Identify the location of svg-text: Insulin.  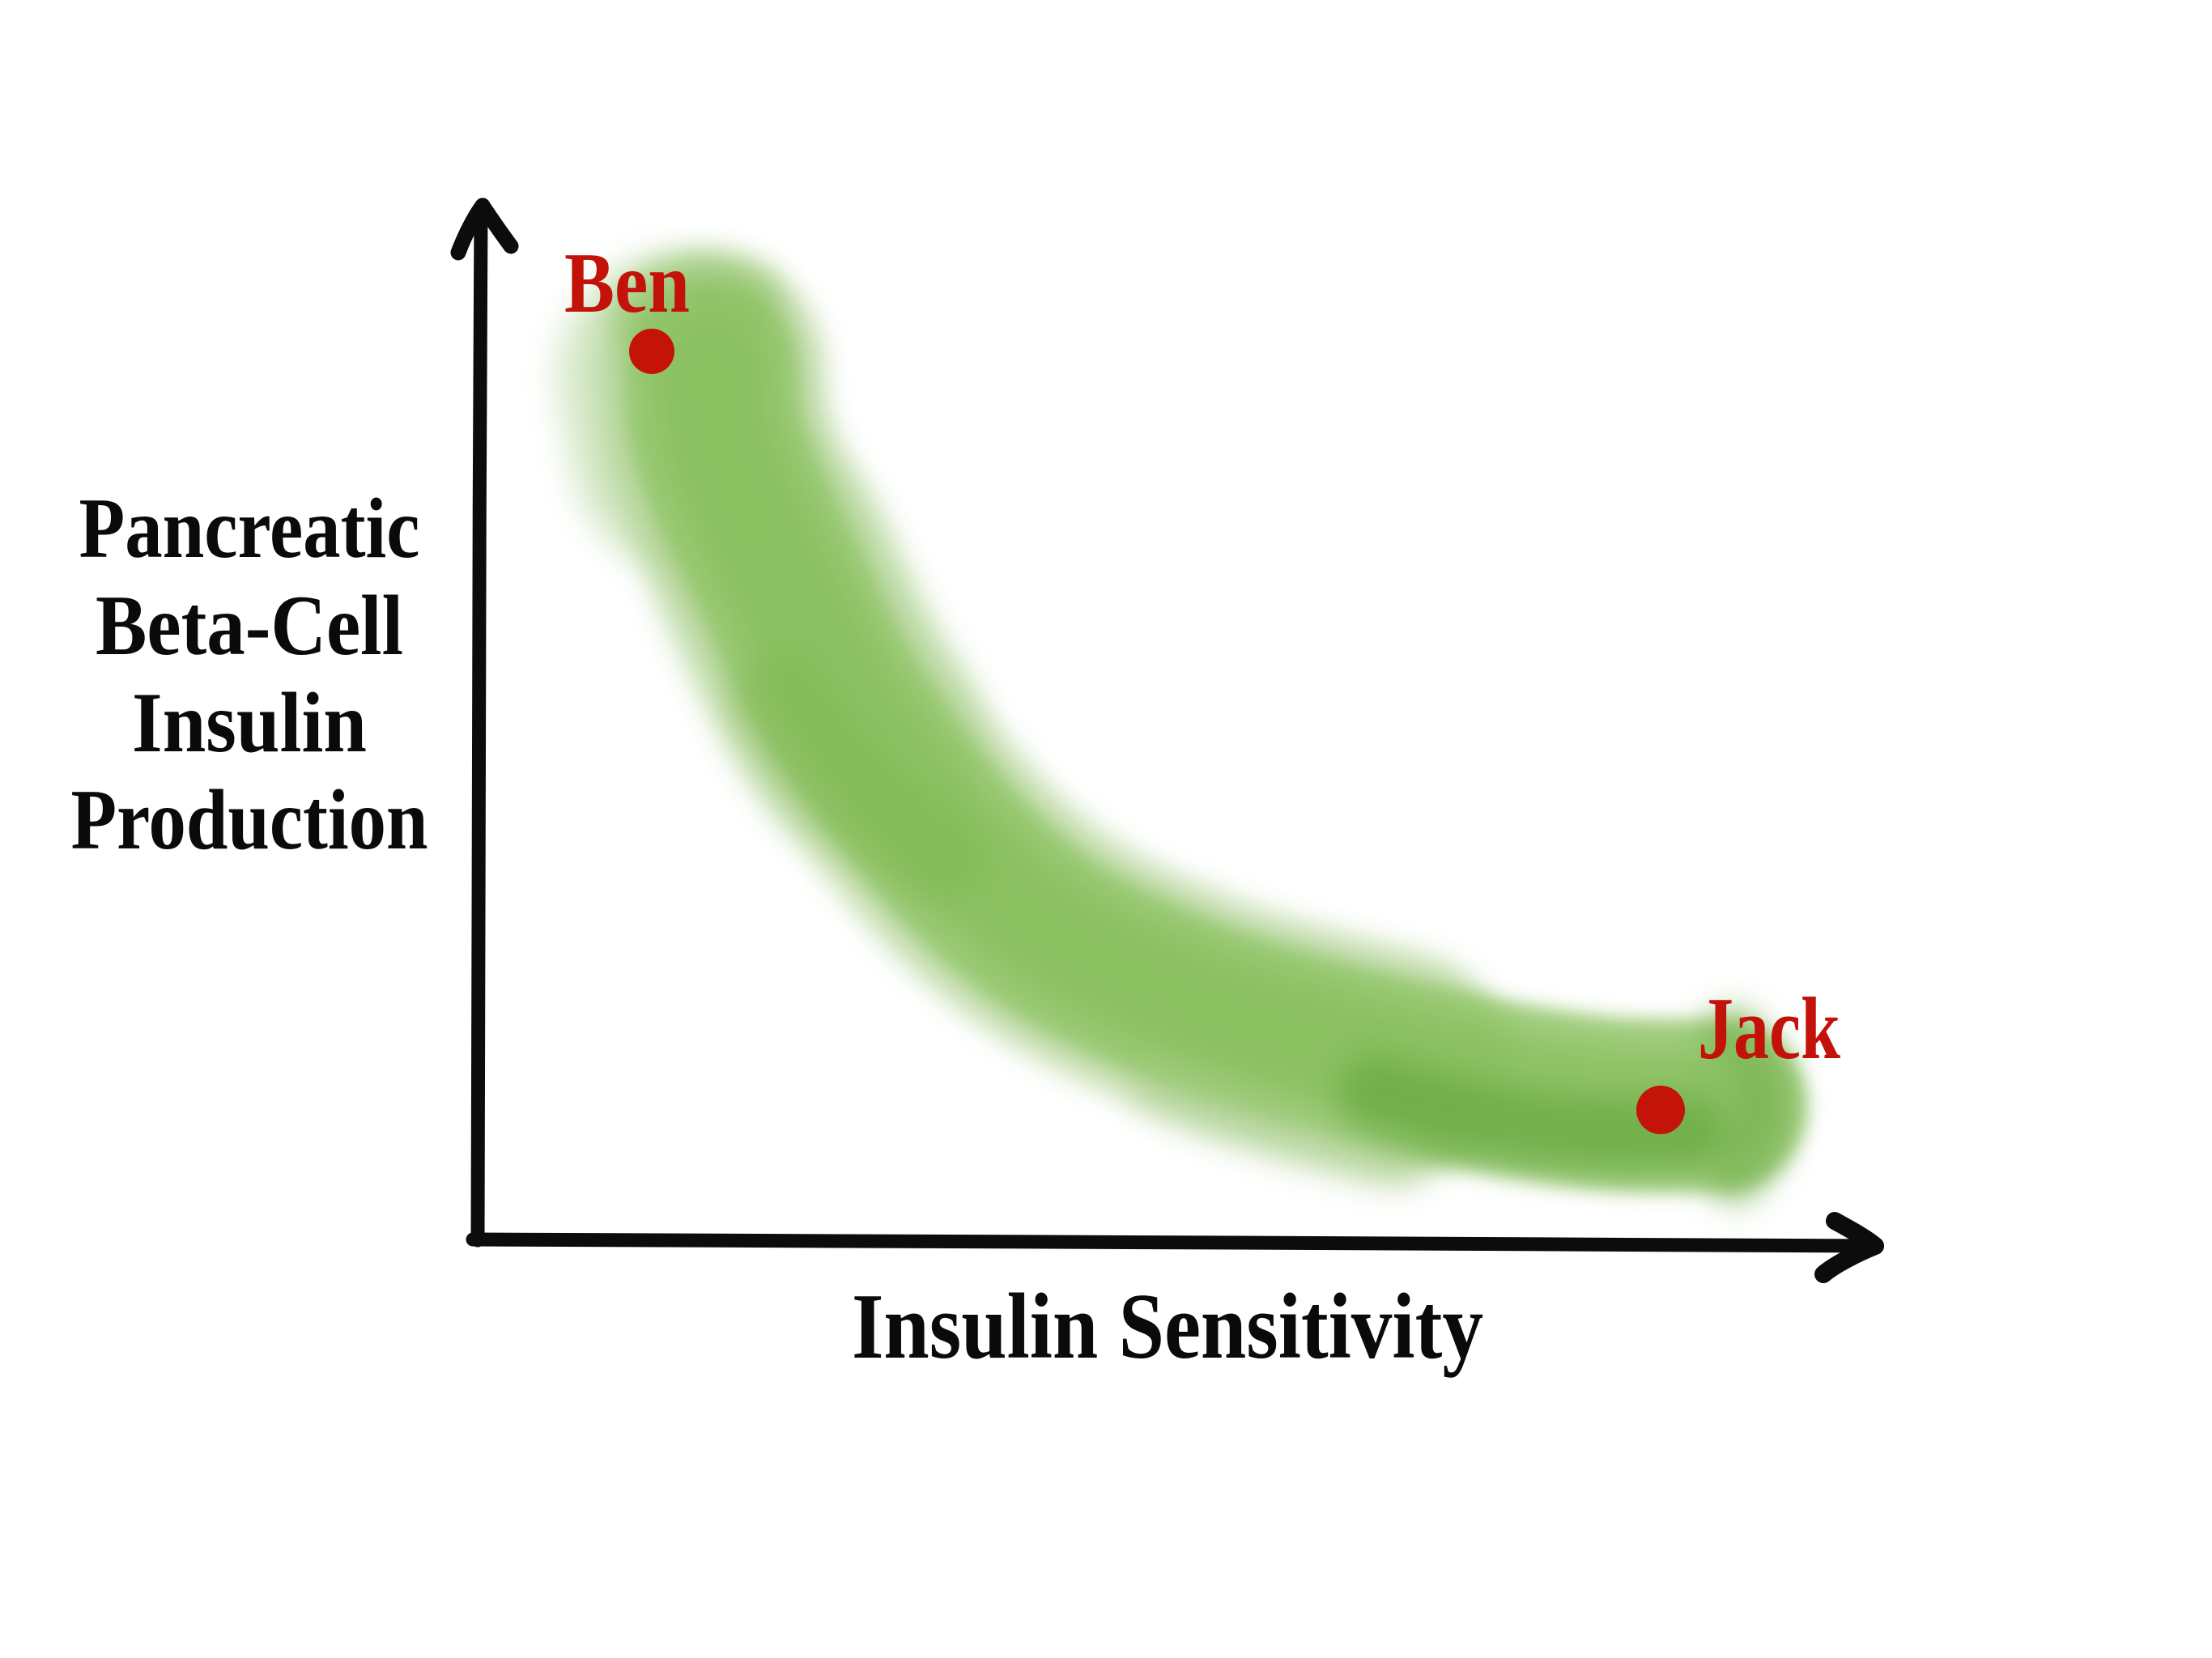
(250, 722).